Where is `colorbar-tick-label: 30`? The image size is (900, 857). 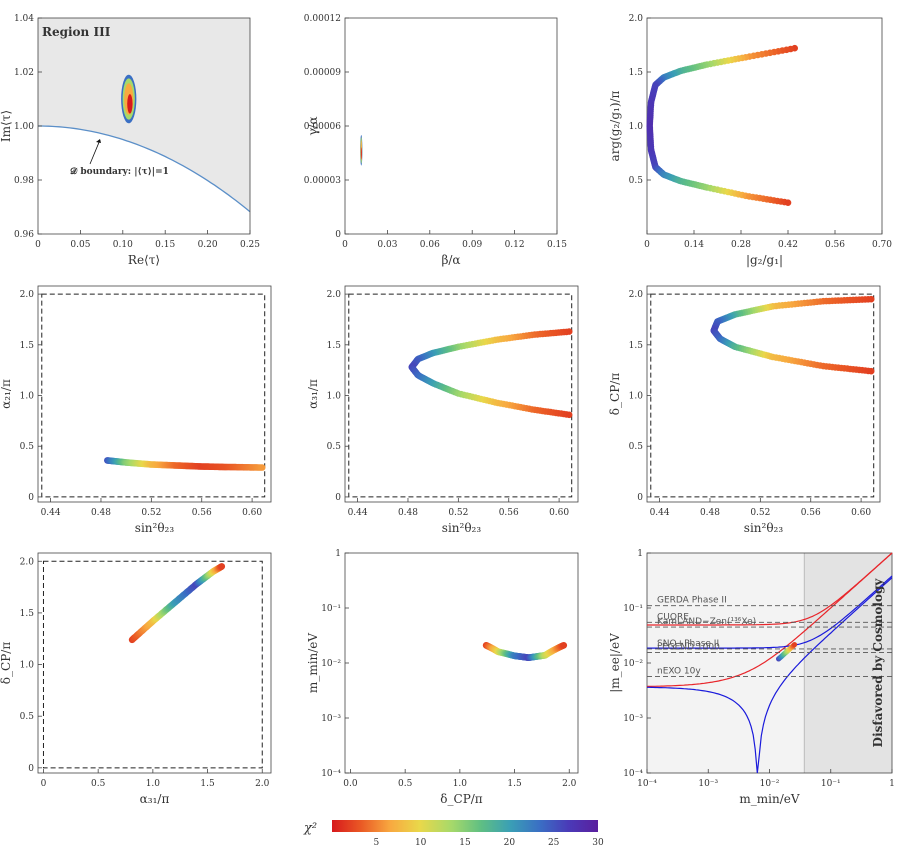
colorbar-tick-label: 30 is located at coordinates (598, 843).